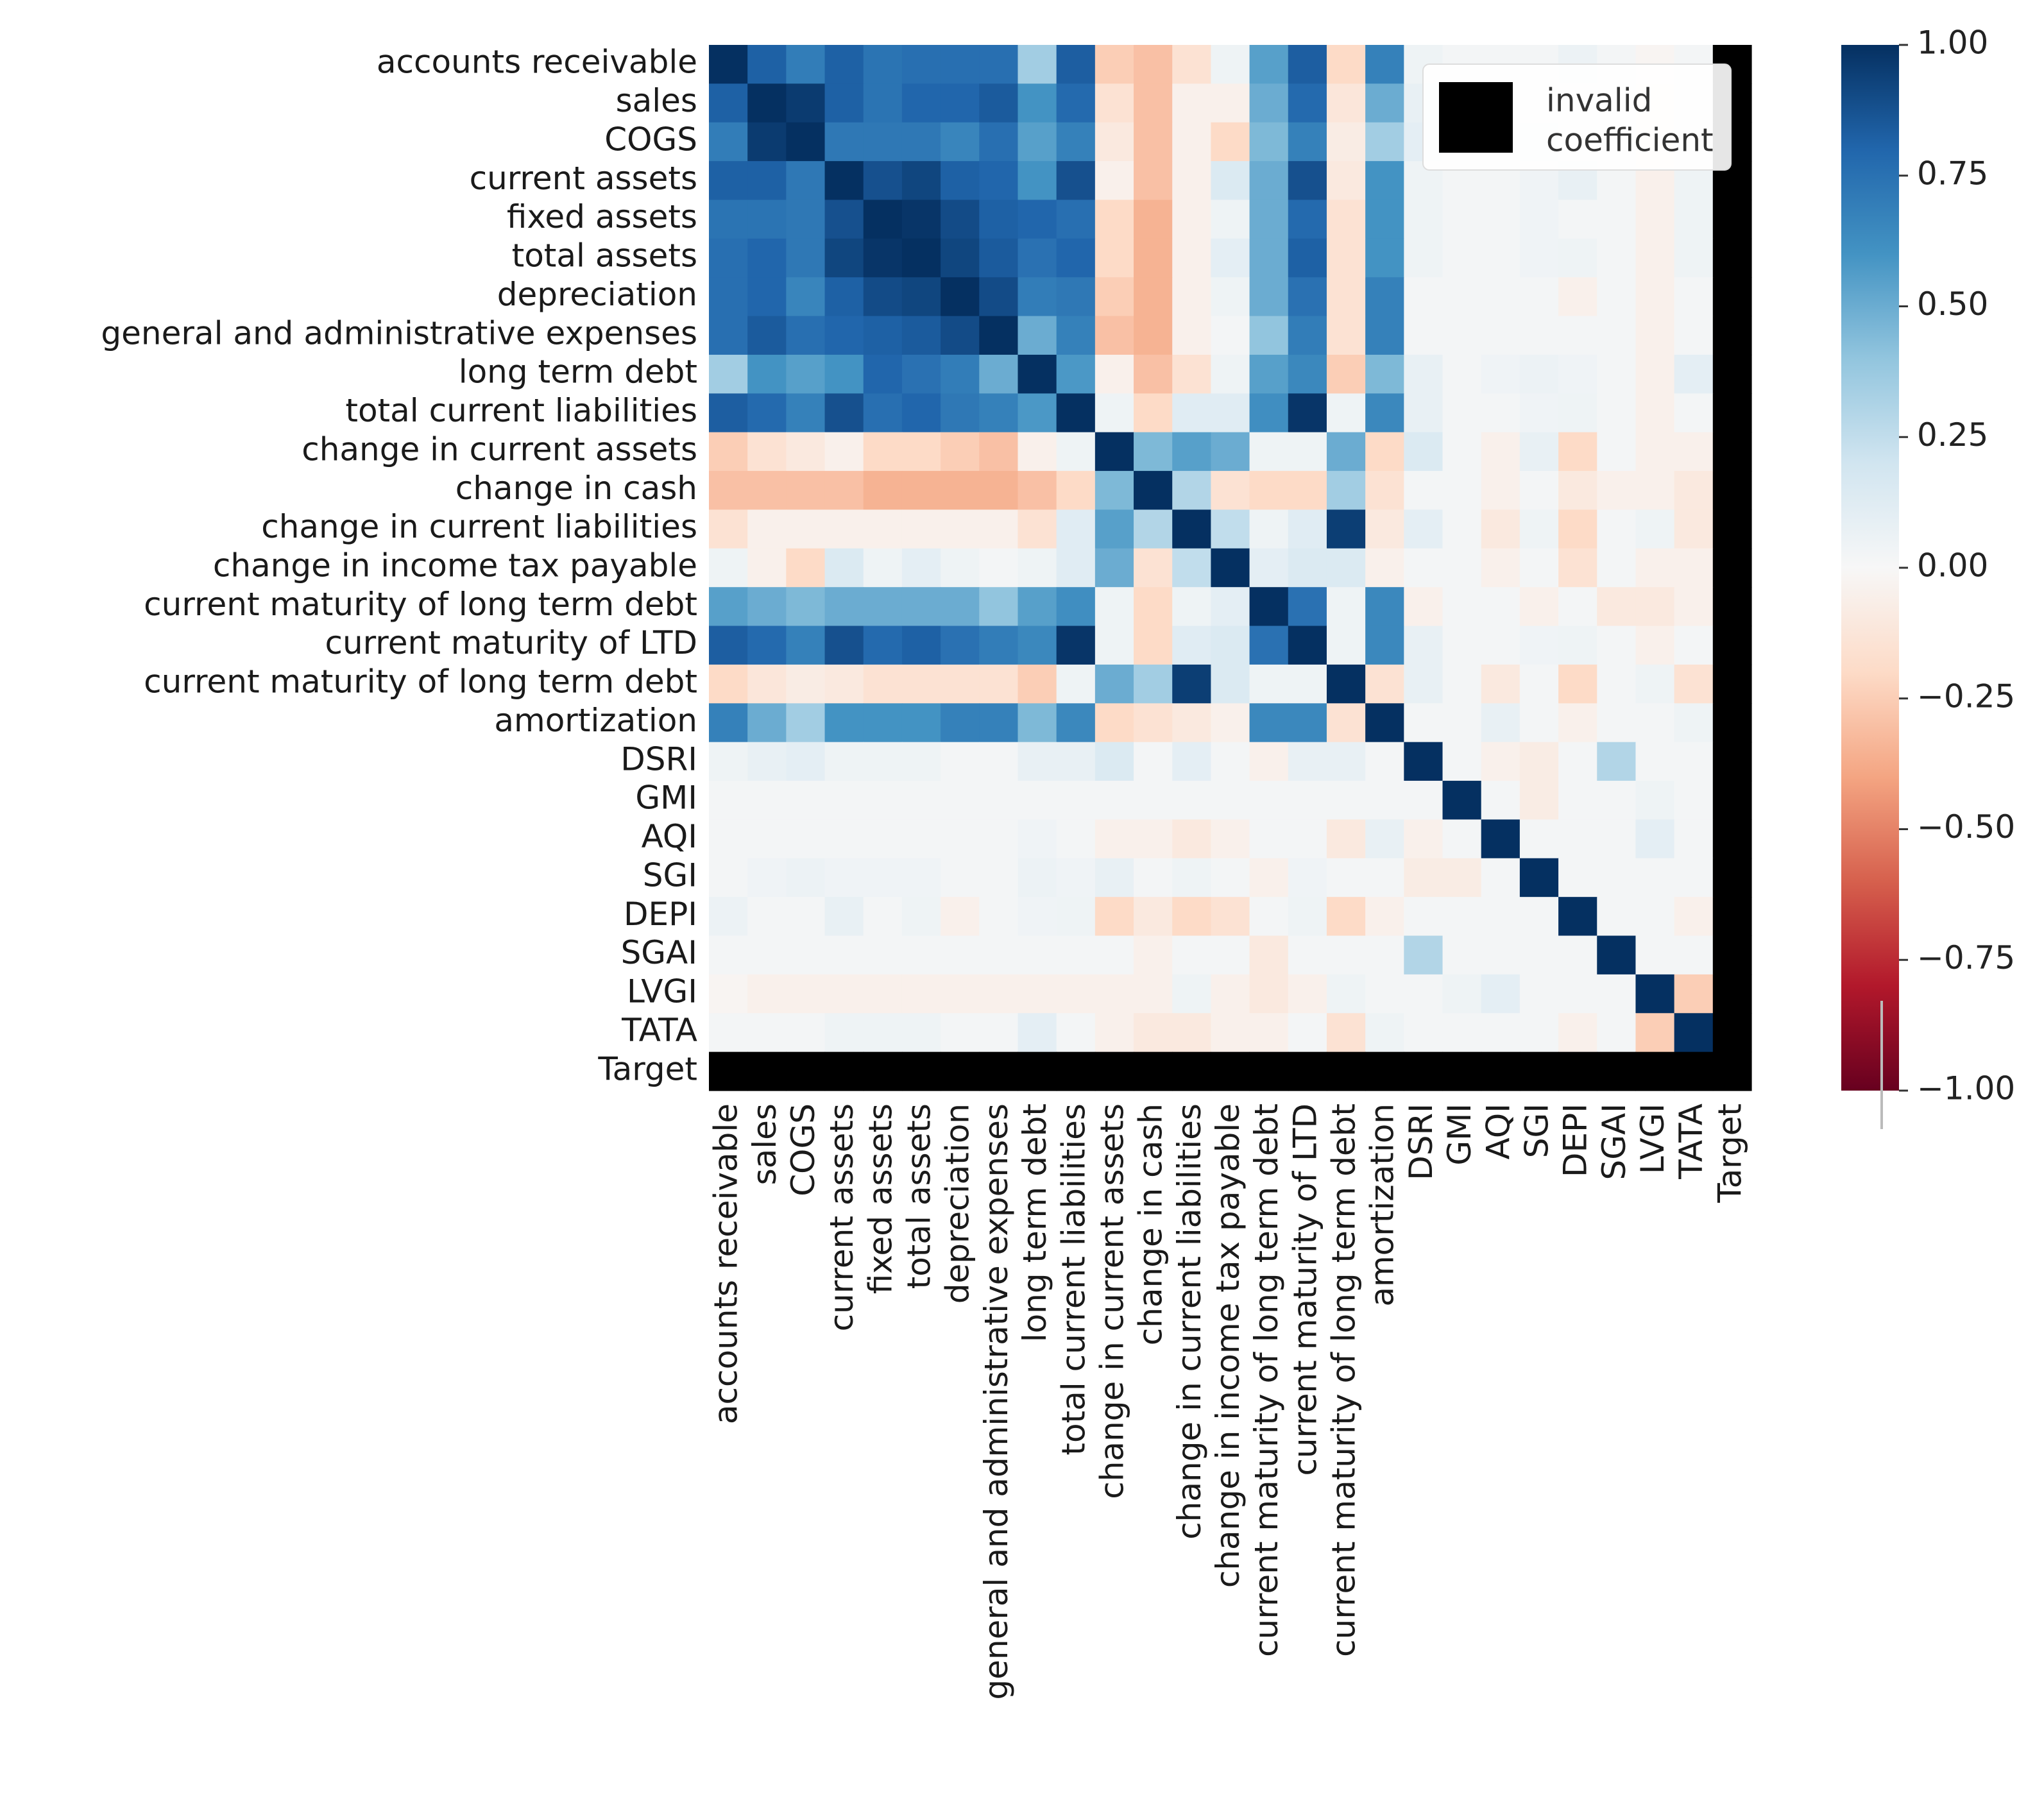 The width and height of the screenshot is (2044, 1795). Describe the element at coordinates (659, 759) in the screenshot. I see `row-label: DSRI` at that location.